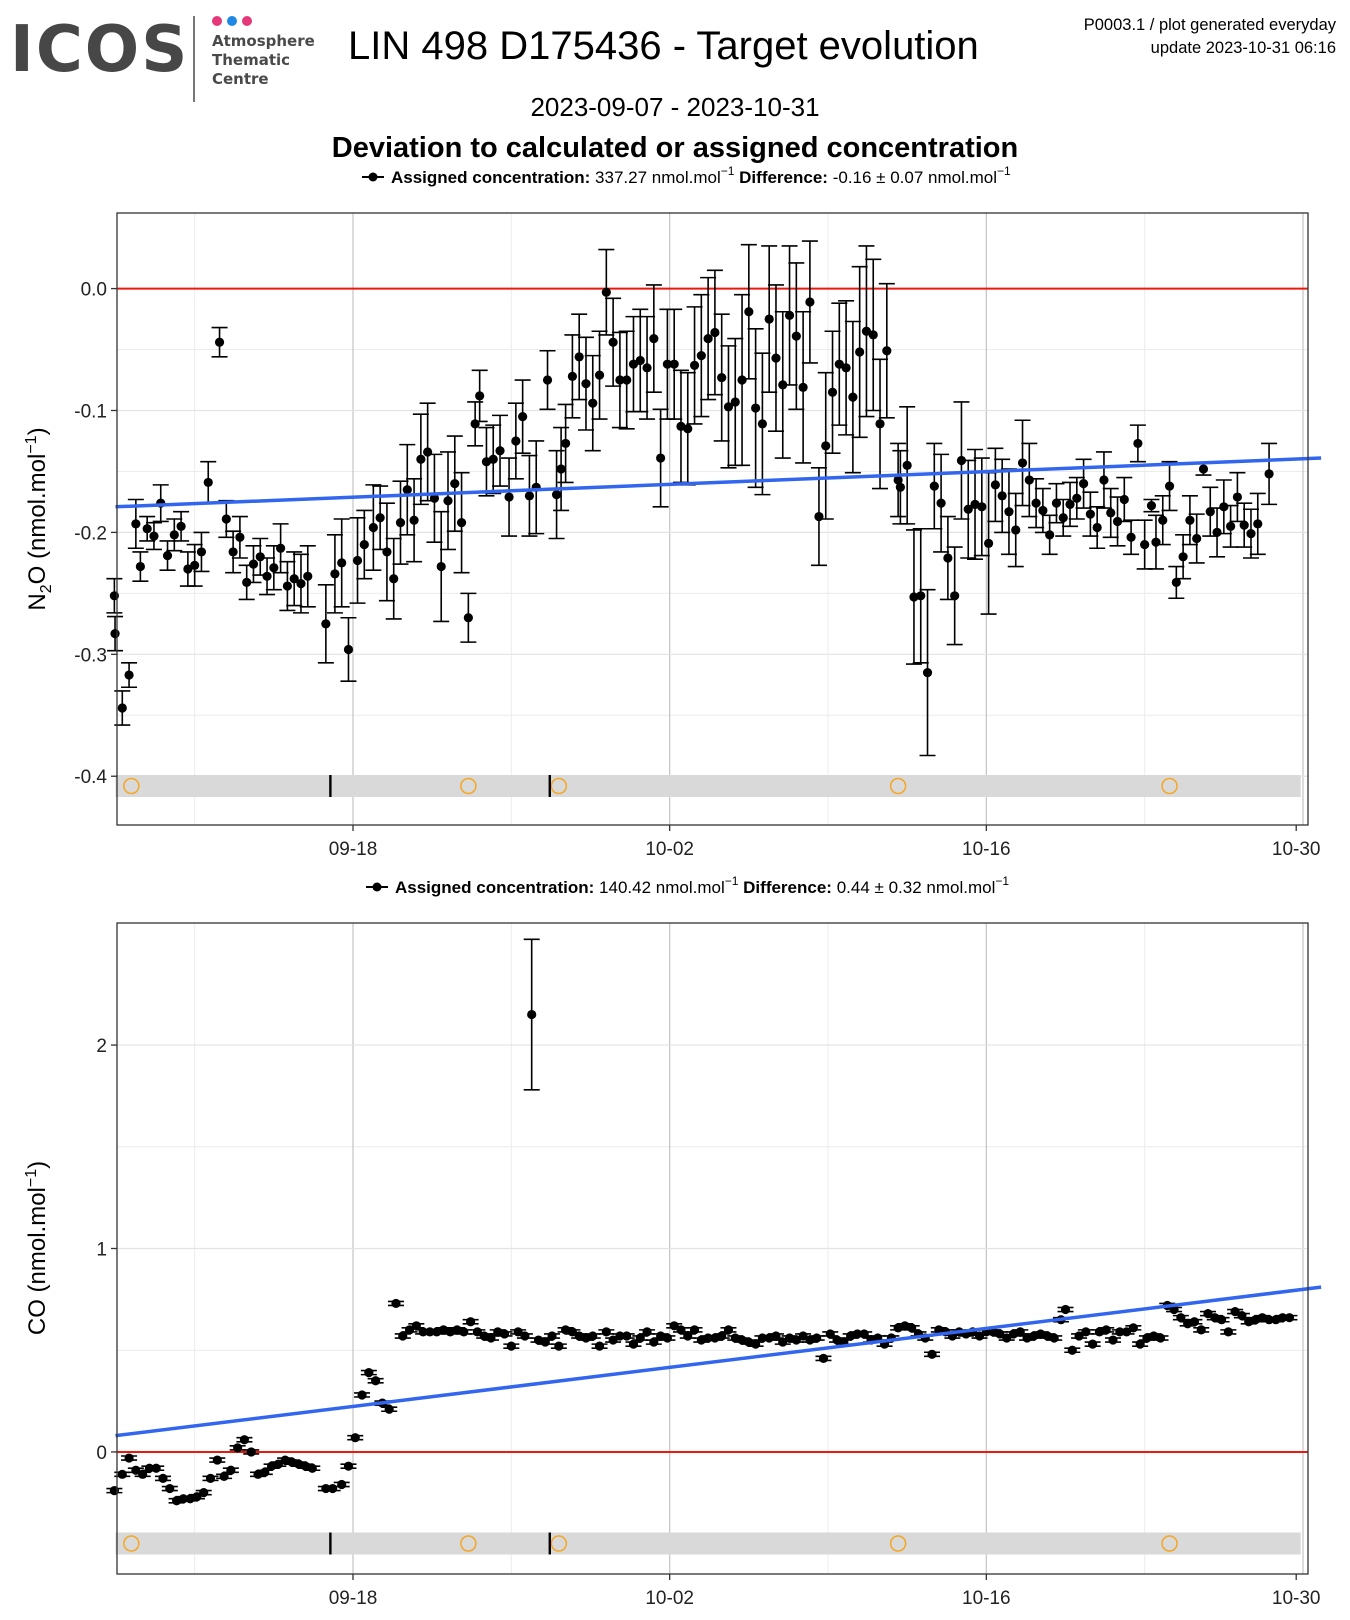  Describe the element at coordinates (916, 887) in the screenshot. I see `legend-text-part: 0.44 ± 0.32 nmol.mol` at that location.